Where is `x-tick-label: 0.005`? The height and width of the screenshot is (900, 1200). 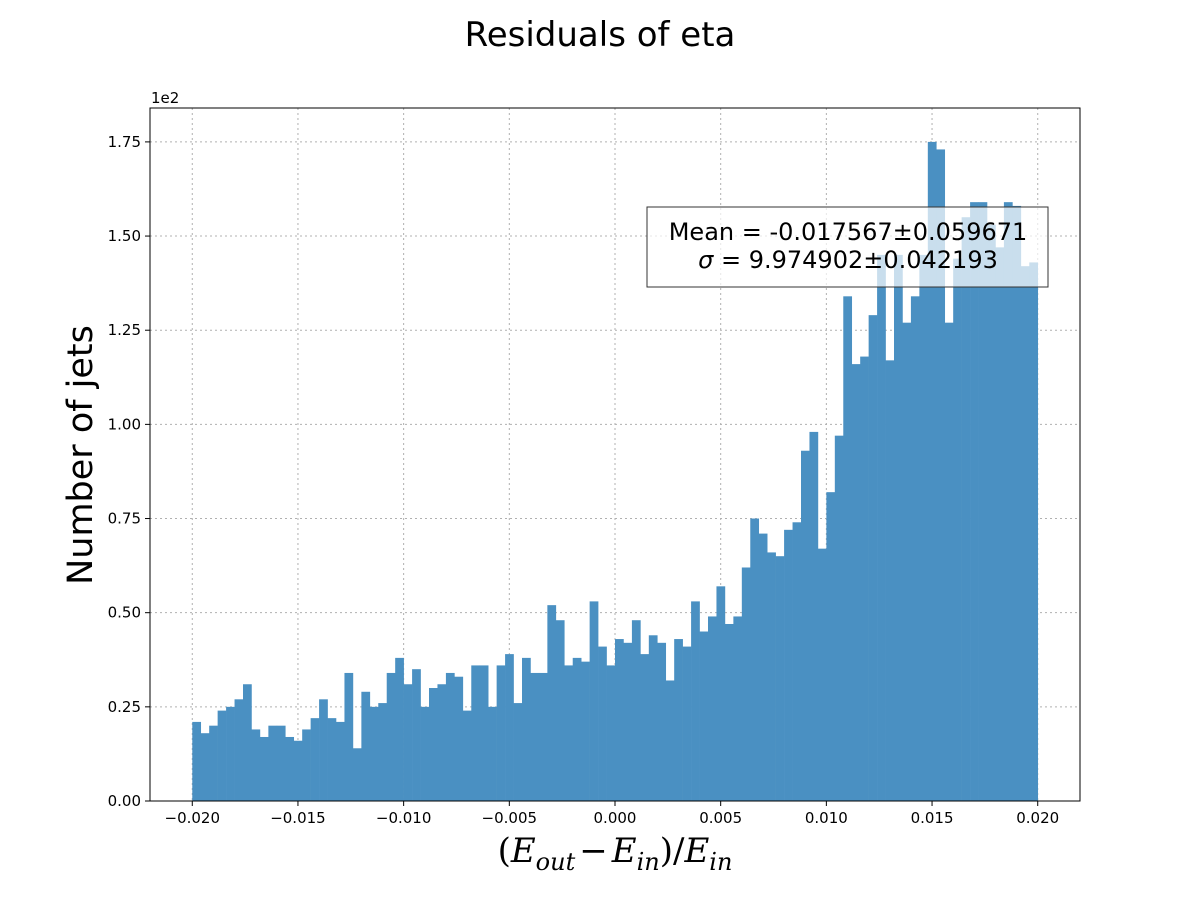
x-tick-label: 0.005 is located at coordinates (720, 818).